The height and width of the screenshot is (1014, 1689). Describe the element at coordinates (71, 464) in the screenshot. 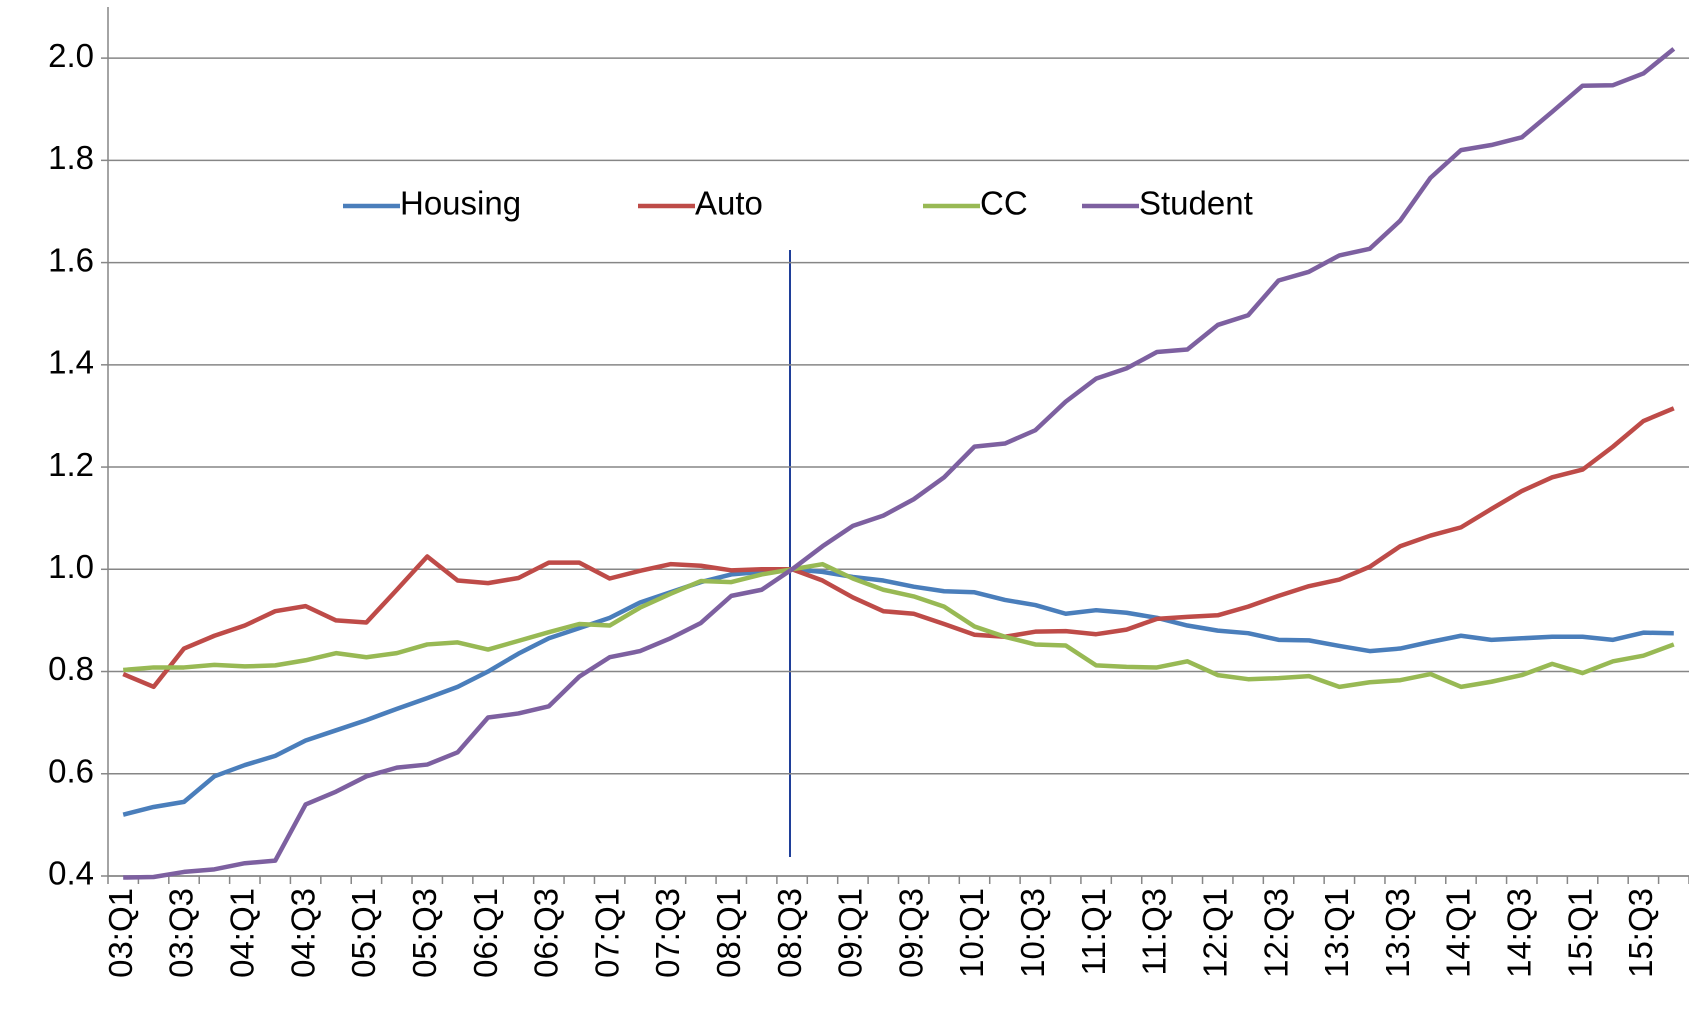

I see `y-tick-label: 1.2` at that location.